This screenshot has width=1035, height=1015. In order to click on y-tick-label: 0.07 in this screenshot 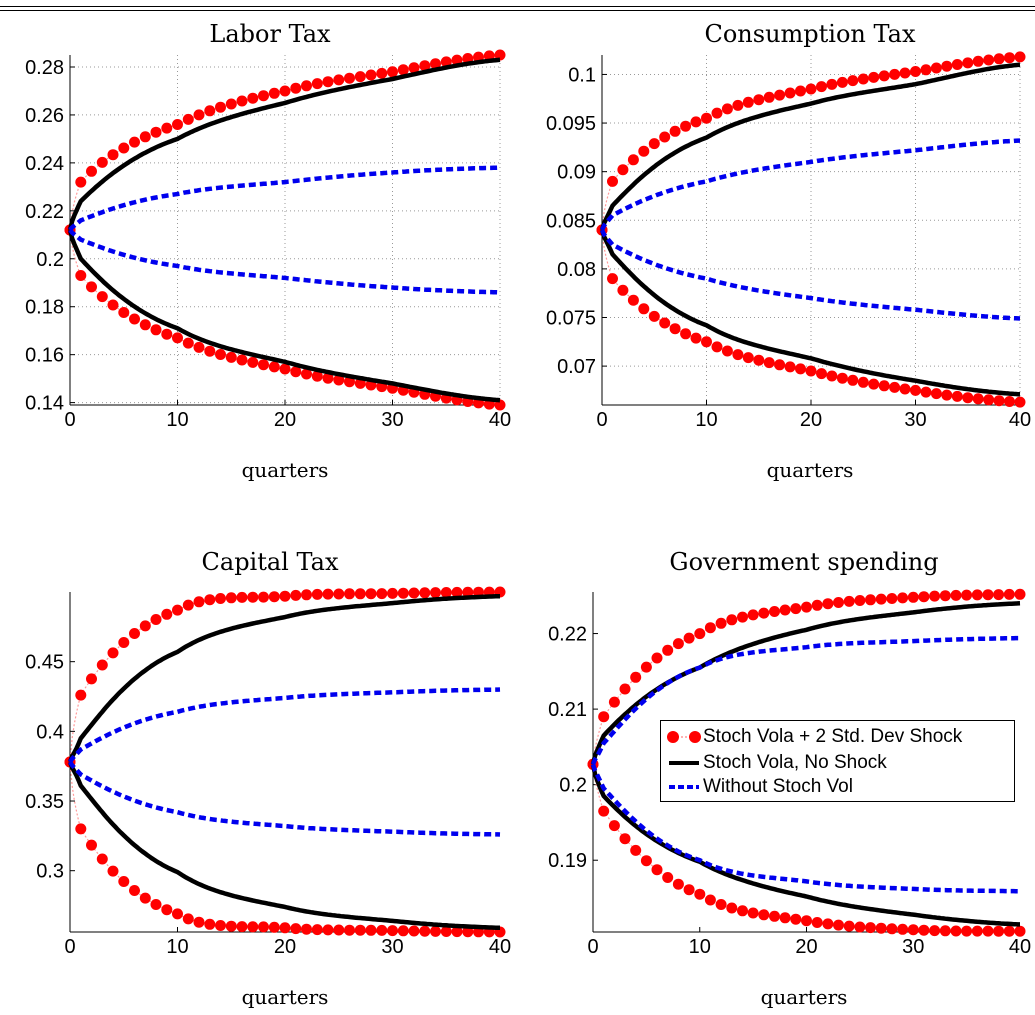, I will do `click(576, 367)`.